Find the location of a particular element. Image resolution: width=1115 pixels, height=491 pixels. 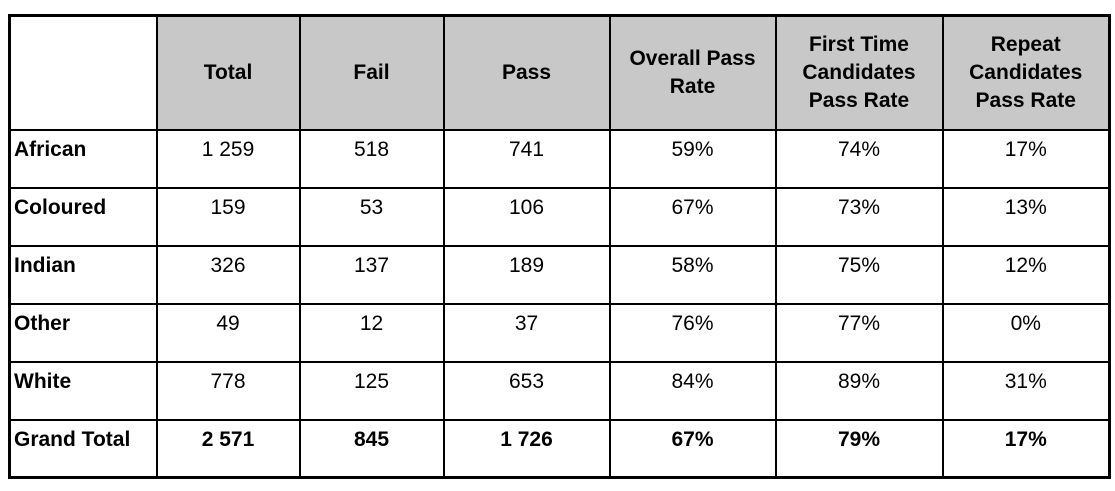

table-cell: 37 is located at coordinates (526, 332).